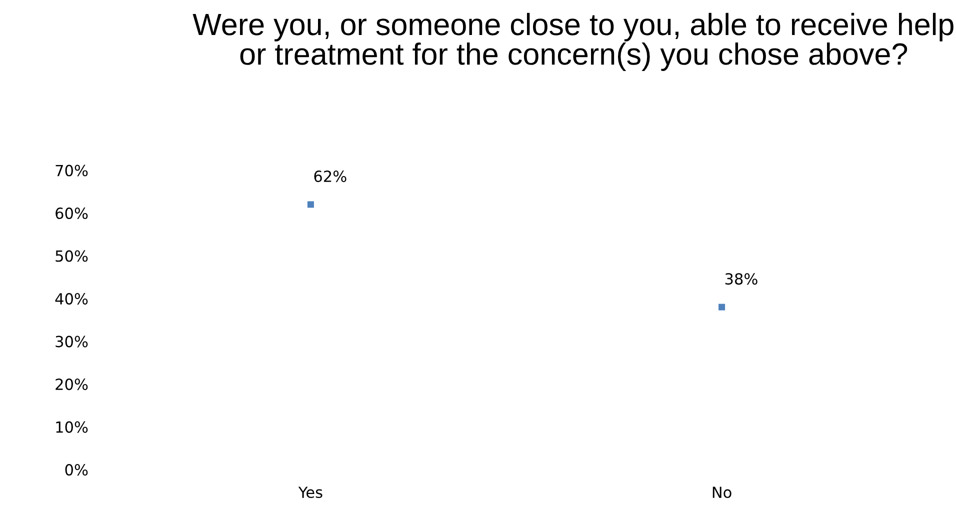  What do you see at coordinates (722, 492) in the screenshot?
I see `x-tick-label: No` at bounding box center [722, 492].